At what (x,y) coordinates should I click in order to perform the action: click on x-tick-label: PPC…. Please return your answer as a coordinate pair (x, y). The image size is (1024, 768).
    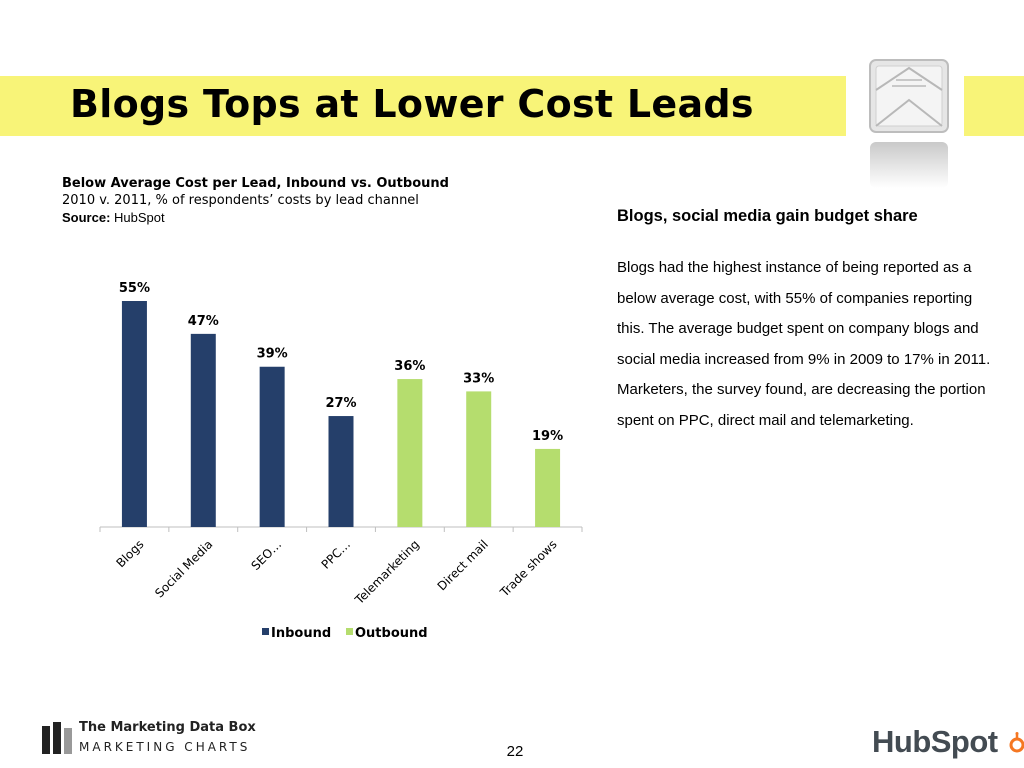
    Looking at the image, I should click on (336, 554).